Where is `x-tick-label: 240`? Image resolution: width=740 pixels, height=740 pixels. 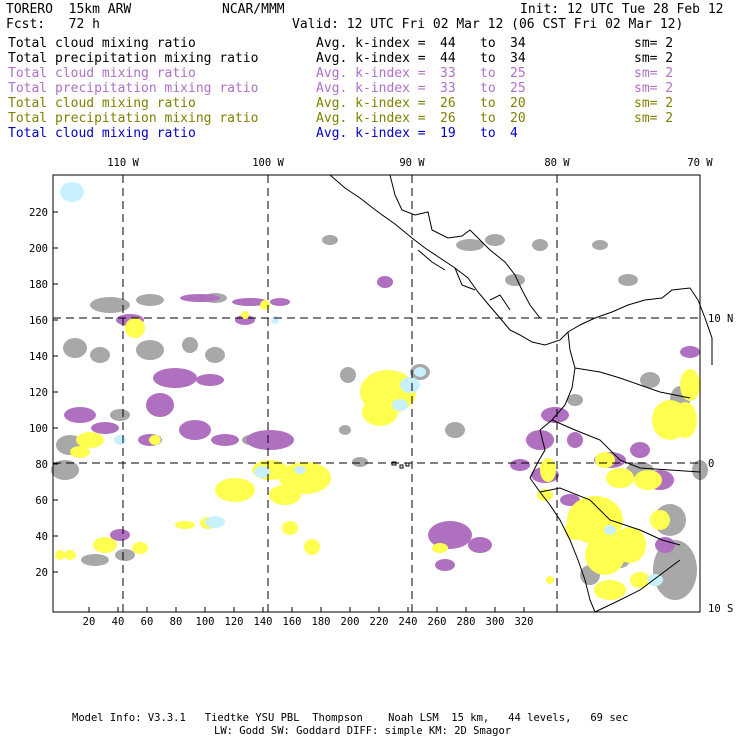 x-tick-label: 240 is located at coordinates (408, 622).